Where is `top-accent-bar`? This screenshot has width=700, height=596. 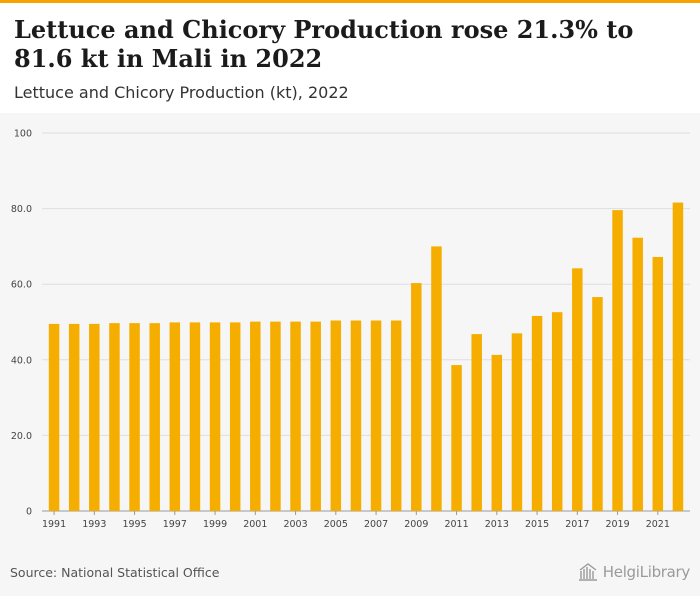 top-accent-bar is located at coordinates (350, 1).